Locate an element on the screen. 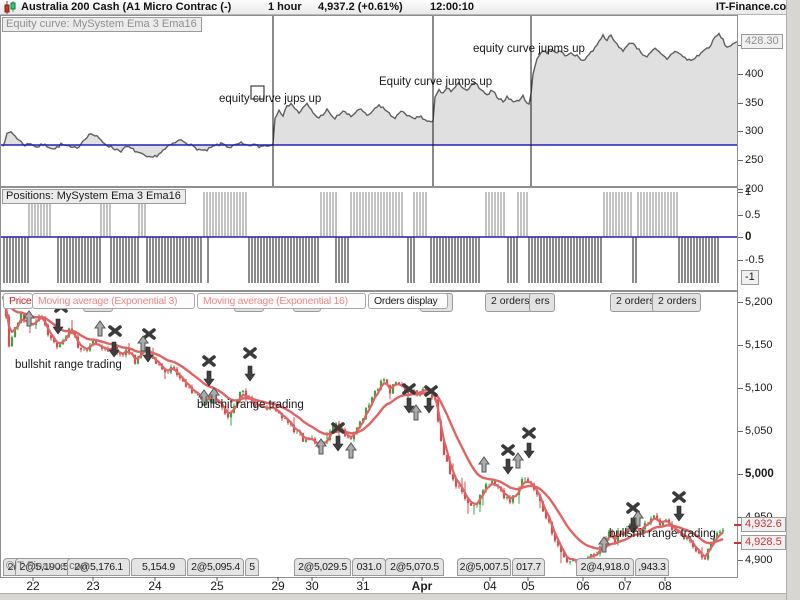  order-price-tab: 2@5,007.5 is located at coordinates (484, 567).